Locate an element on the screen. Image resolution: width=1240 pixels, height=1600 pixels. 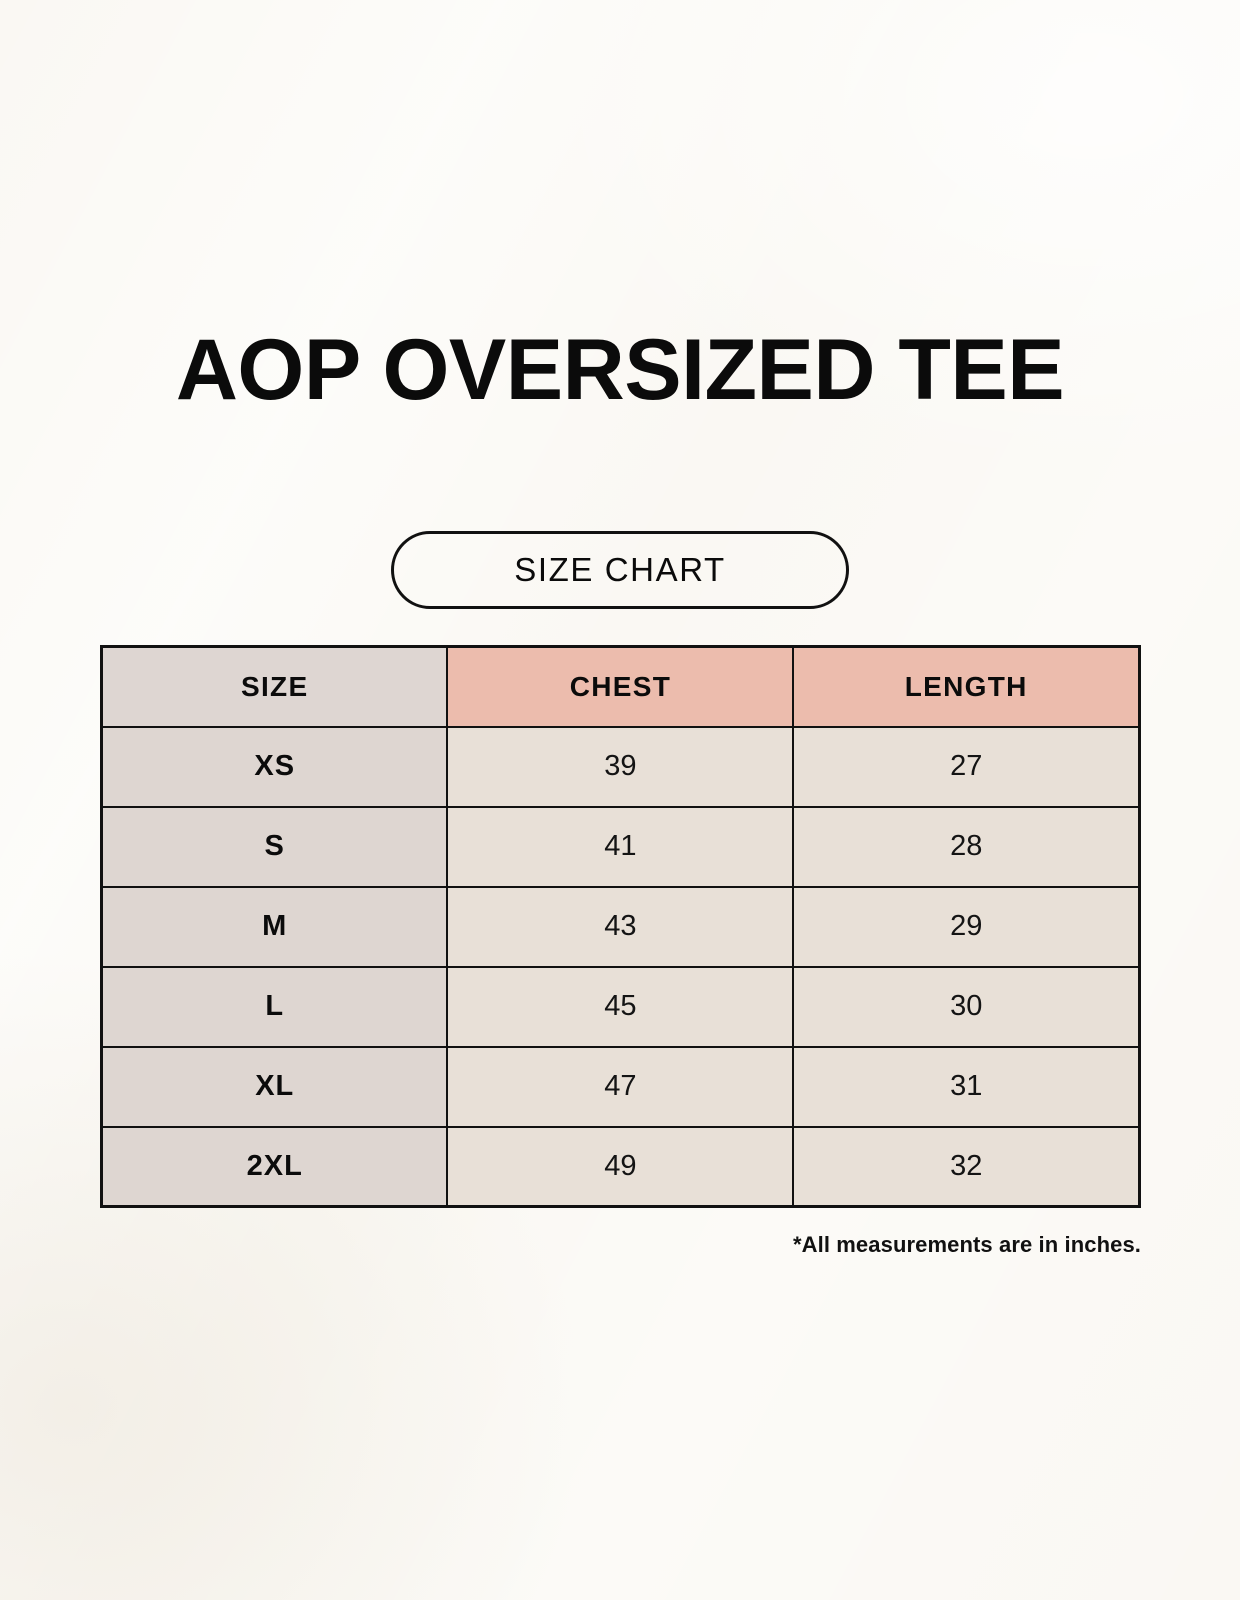
cell-size: XL is located at coordinates (274, 1086).